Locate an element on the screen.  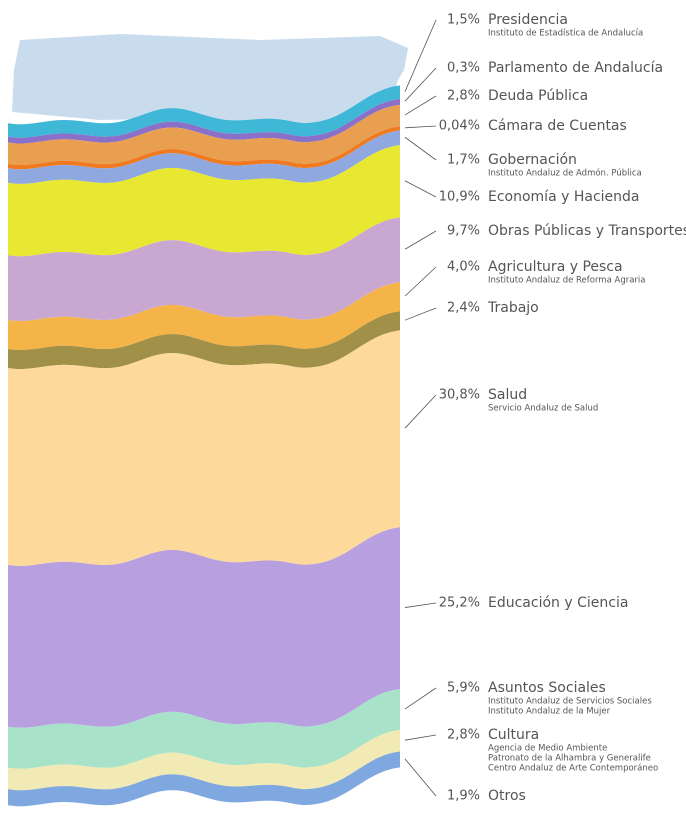
category-label: Salud is located at coordinates (507, 395).